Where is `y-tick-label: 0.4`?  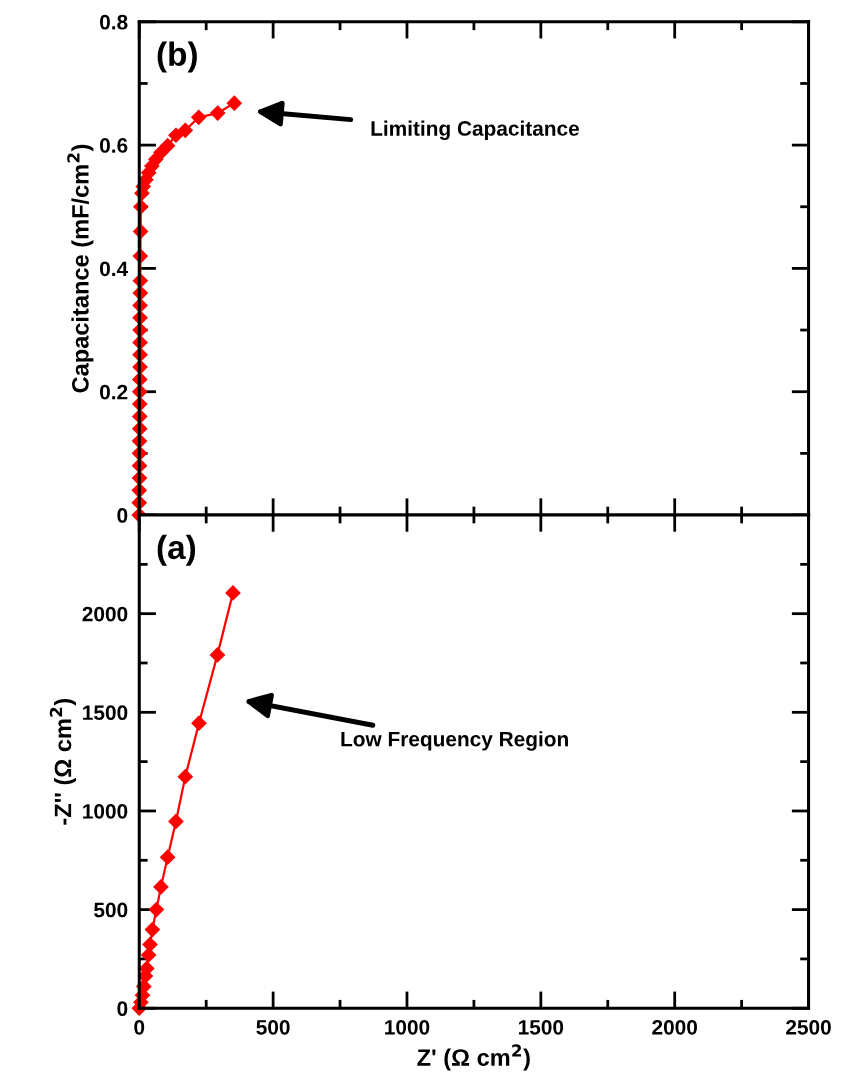 y-tick-label: 0.4 is located at coordinates (114, 269).